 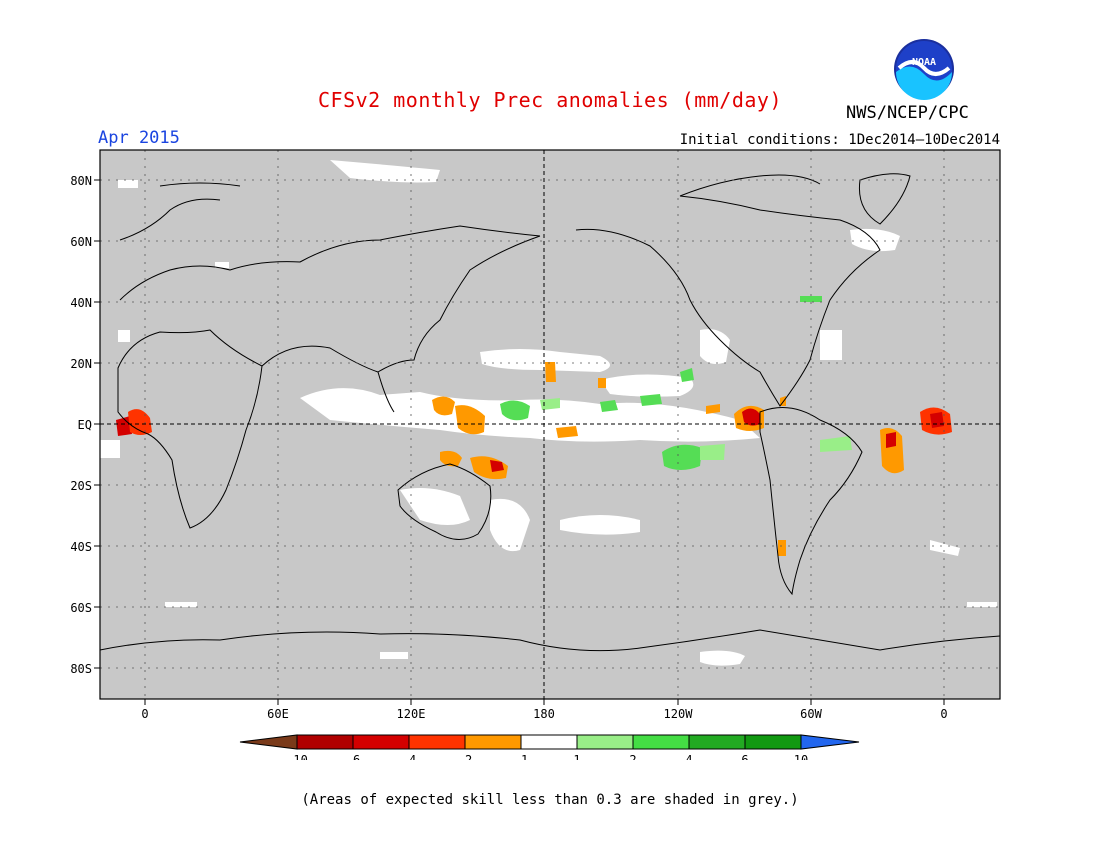 What do you see at coordinates (811, 714) in the screenshot?
I see `lon-label: 60W` at bounding box center [811, 714].